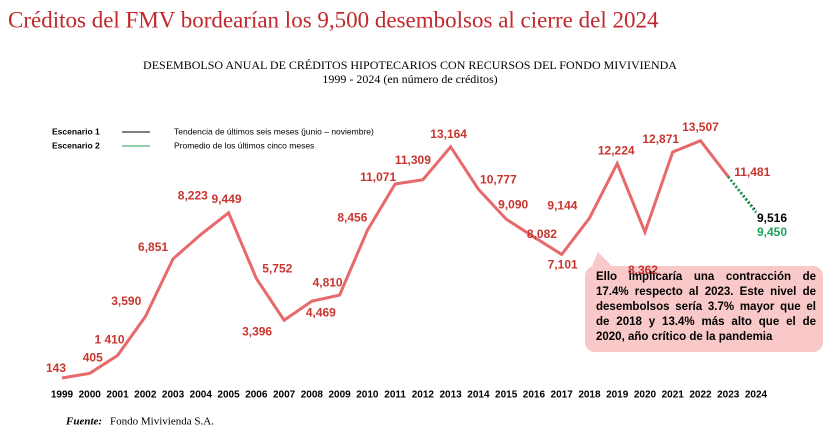 The height and width of the screenshot is (448, 834). I want to click on data-label: 9,449, so click(227, 199).